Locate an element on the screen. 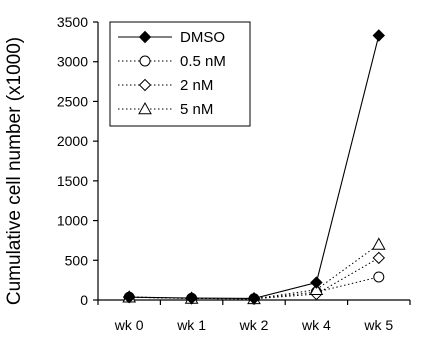  y-tick-label: 0 is located at coordinates (84, 300).